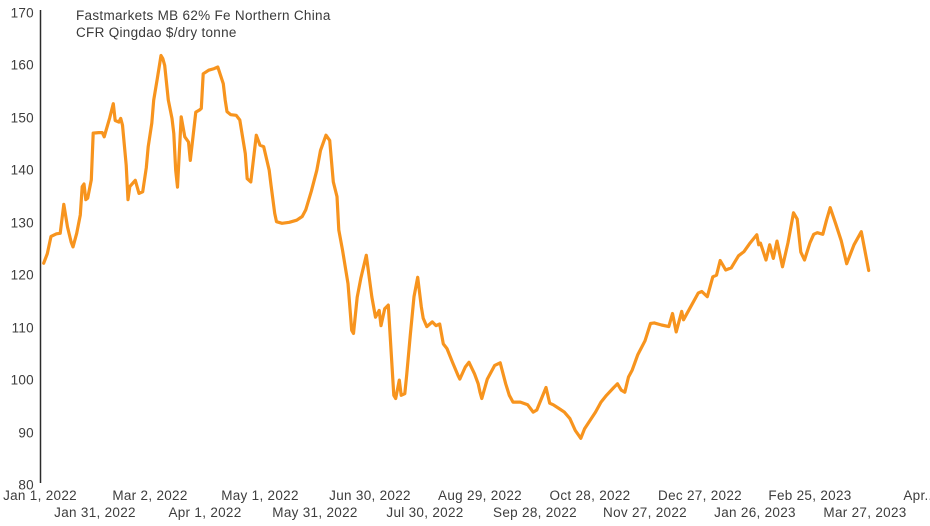 The image size is (930, 526). I want to click on y-tick-label: 120, so click(22, 275).